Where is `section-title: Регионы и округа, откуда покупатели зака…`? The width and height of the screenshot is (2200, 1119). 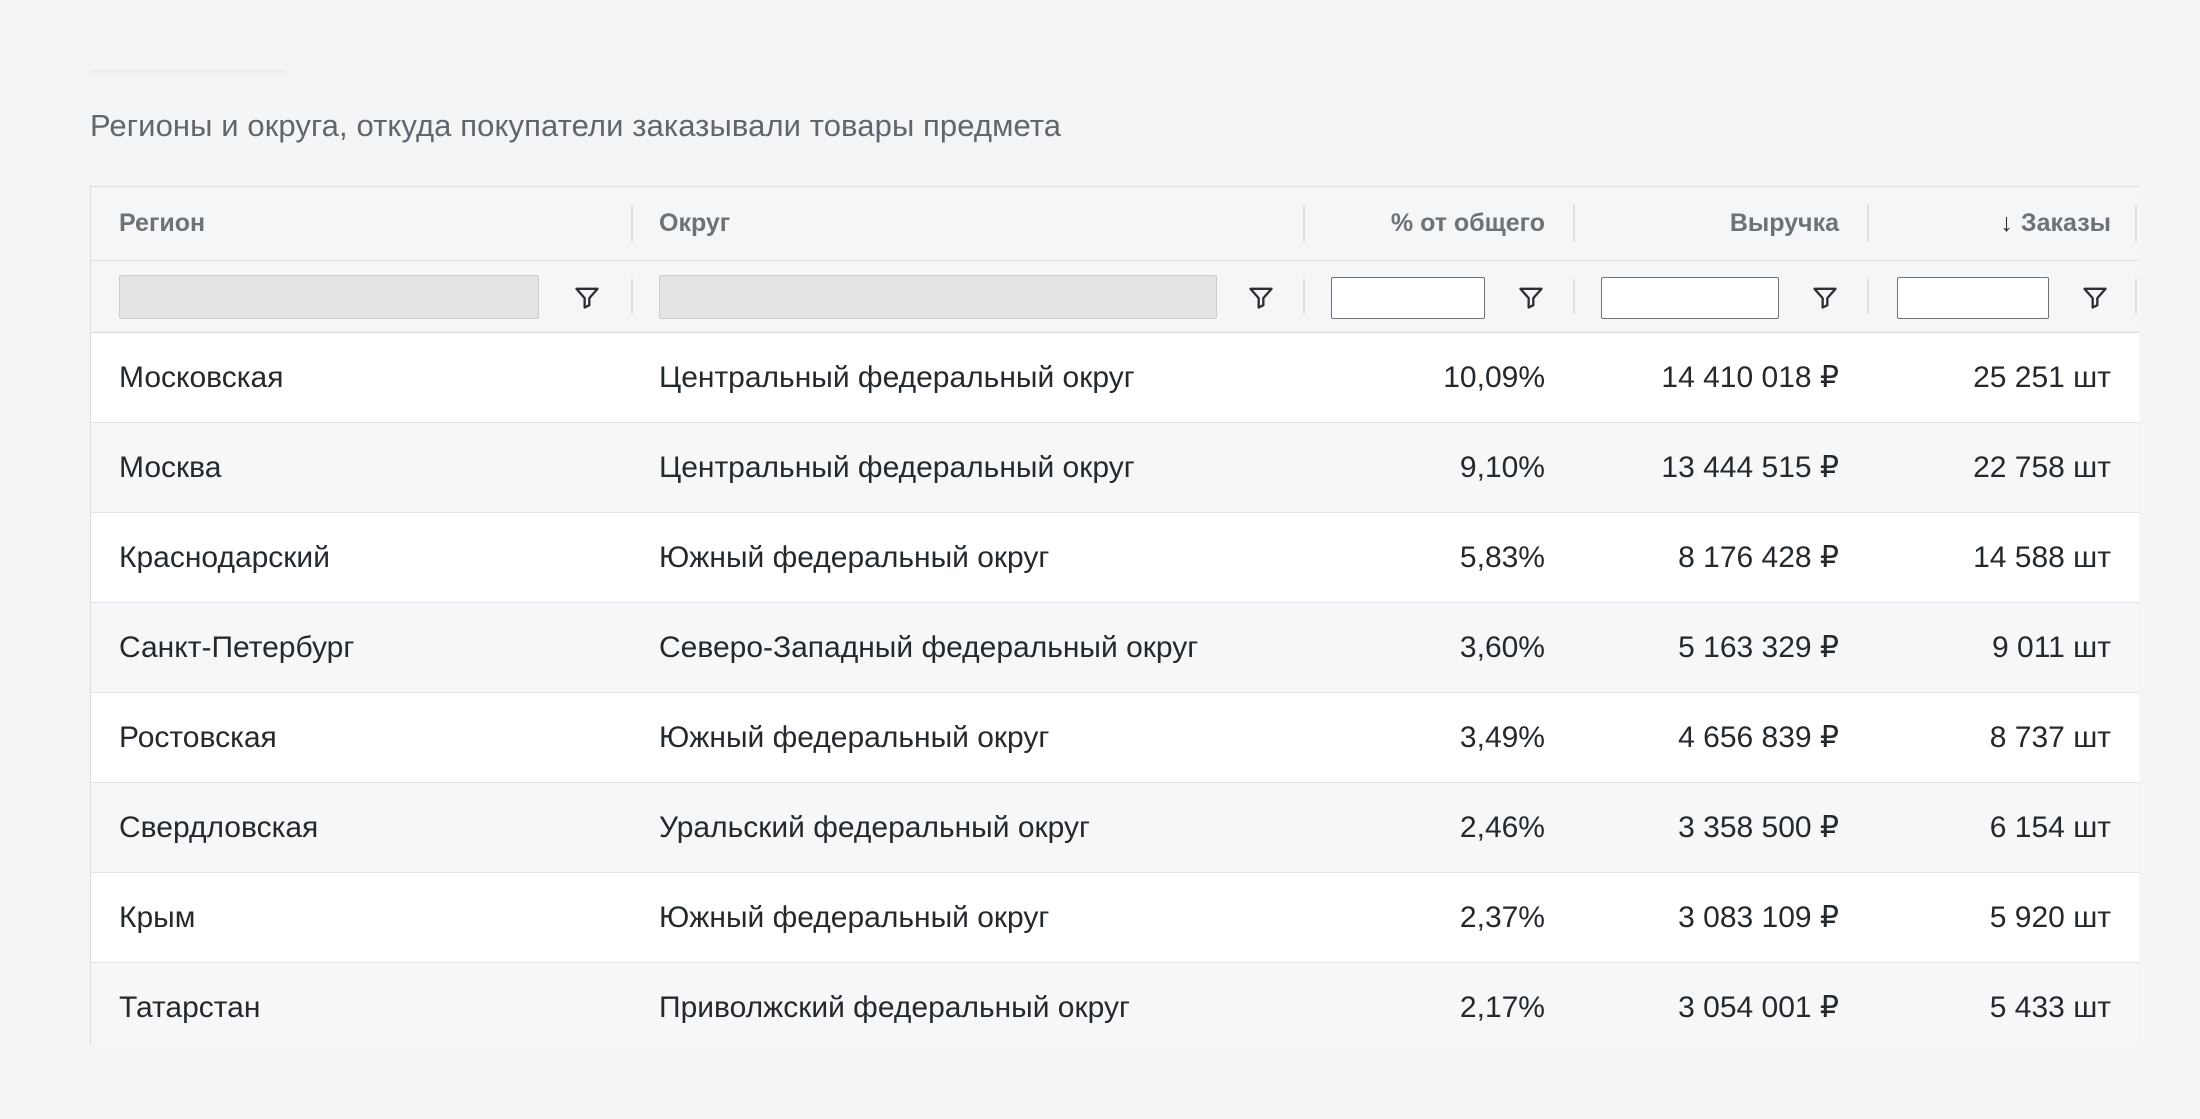
section-title: Регионы и округа, откуда покупатели зака… is located at coordinates (576, 125).